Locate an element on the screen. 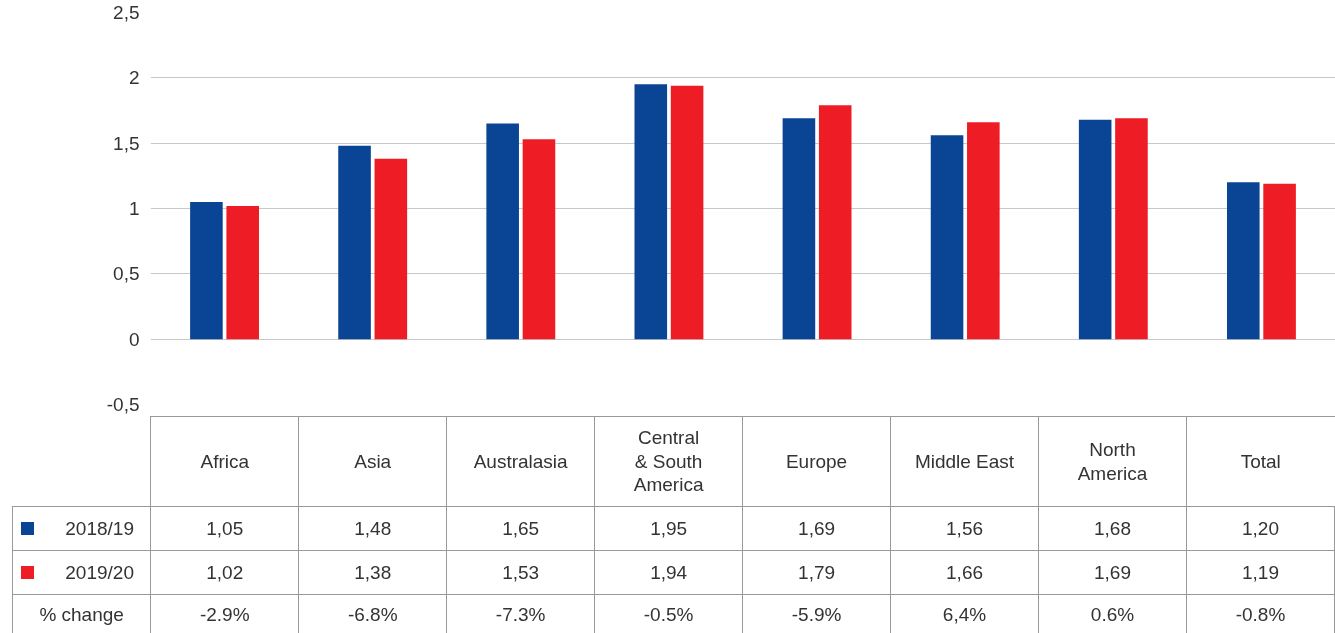 Image resolution: width=1335 pixels, height=633 pixels. y-tick-label: 1 is located at coordinates (134, 208).